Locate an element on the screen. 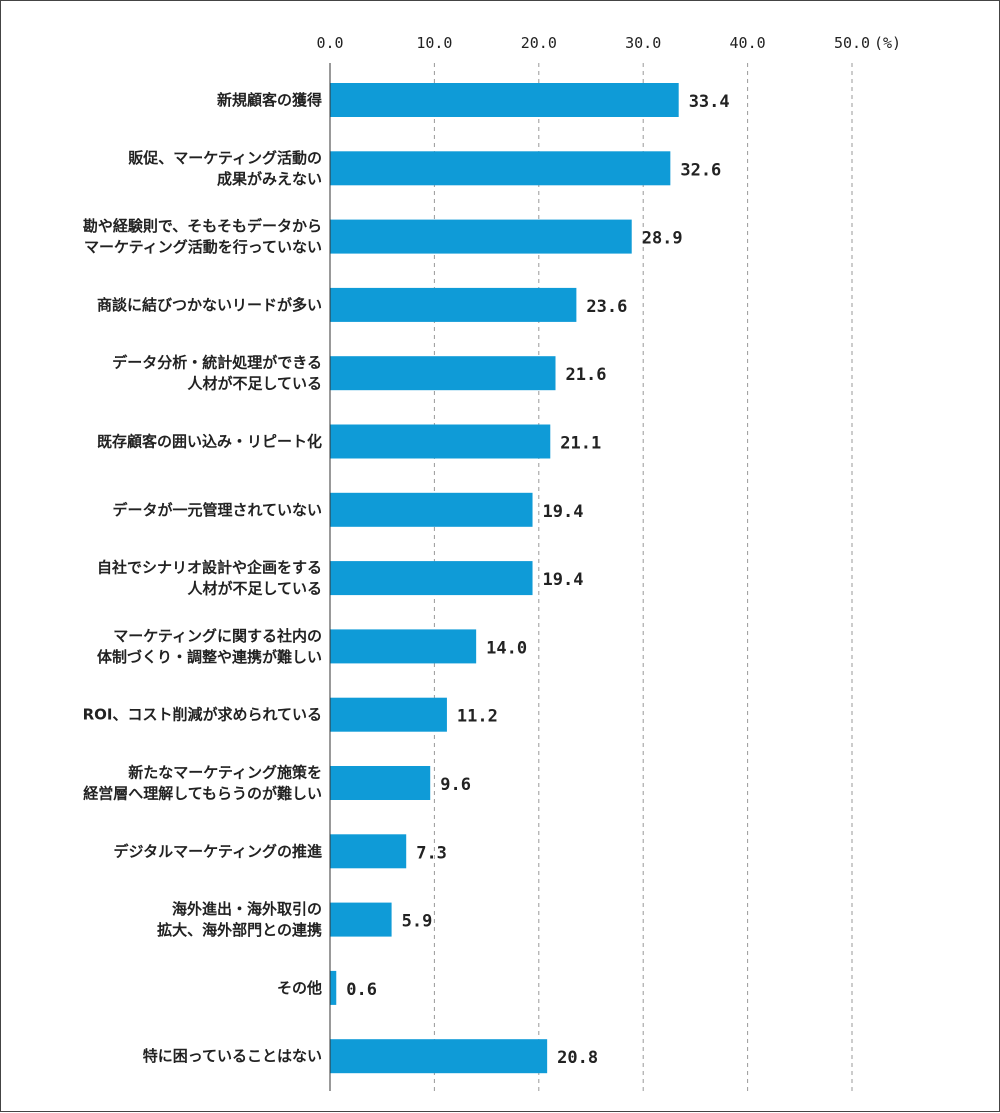 The height and width of the screenshot is (1113, 1000). category-label: 特に困っていることはない is located at coordinates (232, 1056).